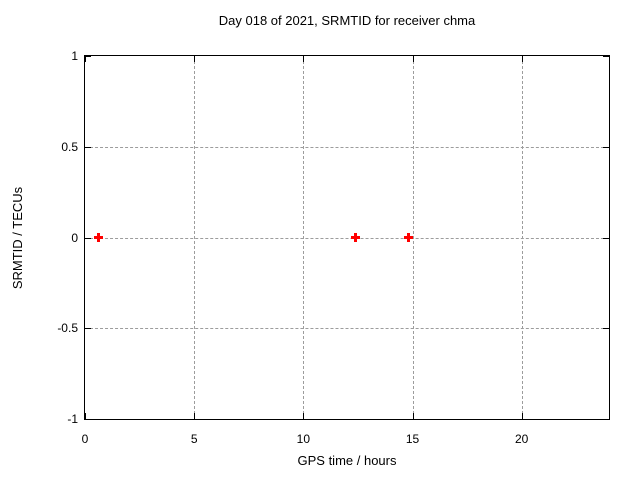 The width and height of the screenshot is (640, 480). Describe the element at coordinates (67, 328) in the screenshot. I see `y-tick-label: -0.5` at that location.